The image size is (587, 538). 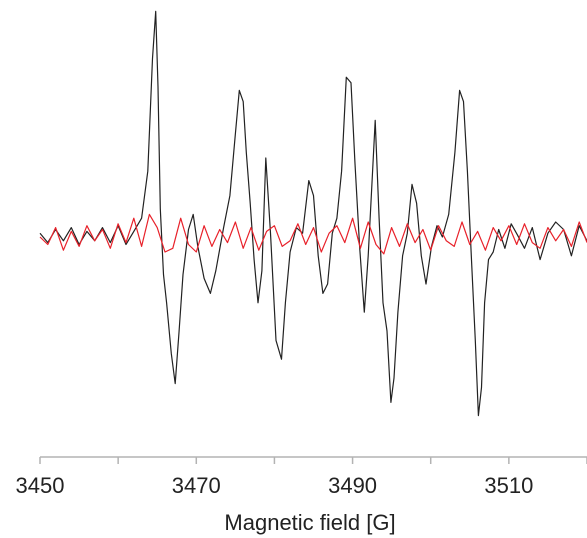 What do you see at coordinates (508, 485) in the screenshot?
I see `x-axis-tick-label: 3510` at bounding box center [508, 485].